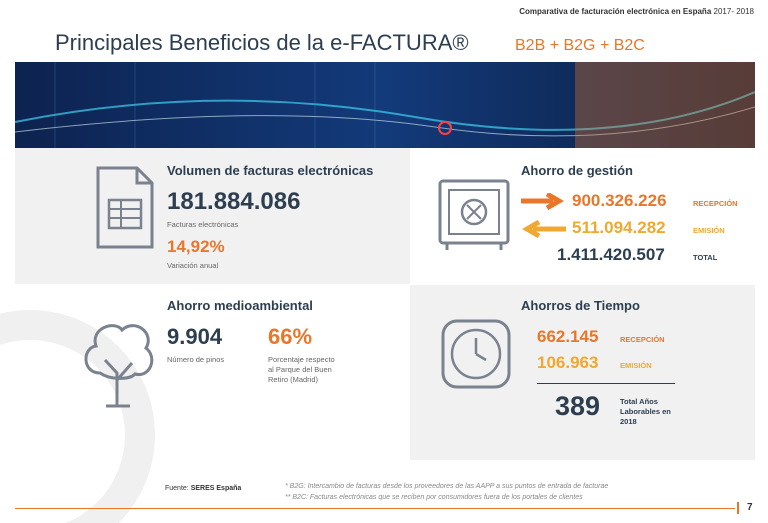  Describe the element at coordinates (709, 230) in the screenshot. I see `management-label: EMISIÓN` at that location.